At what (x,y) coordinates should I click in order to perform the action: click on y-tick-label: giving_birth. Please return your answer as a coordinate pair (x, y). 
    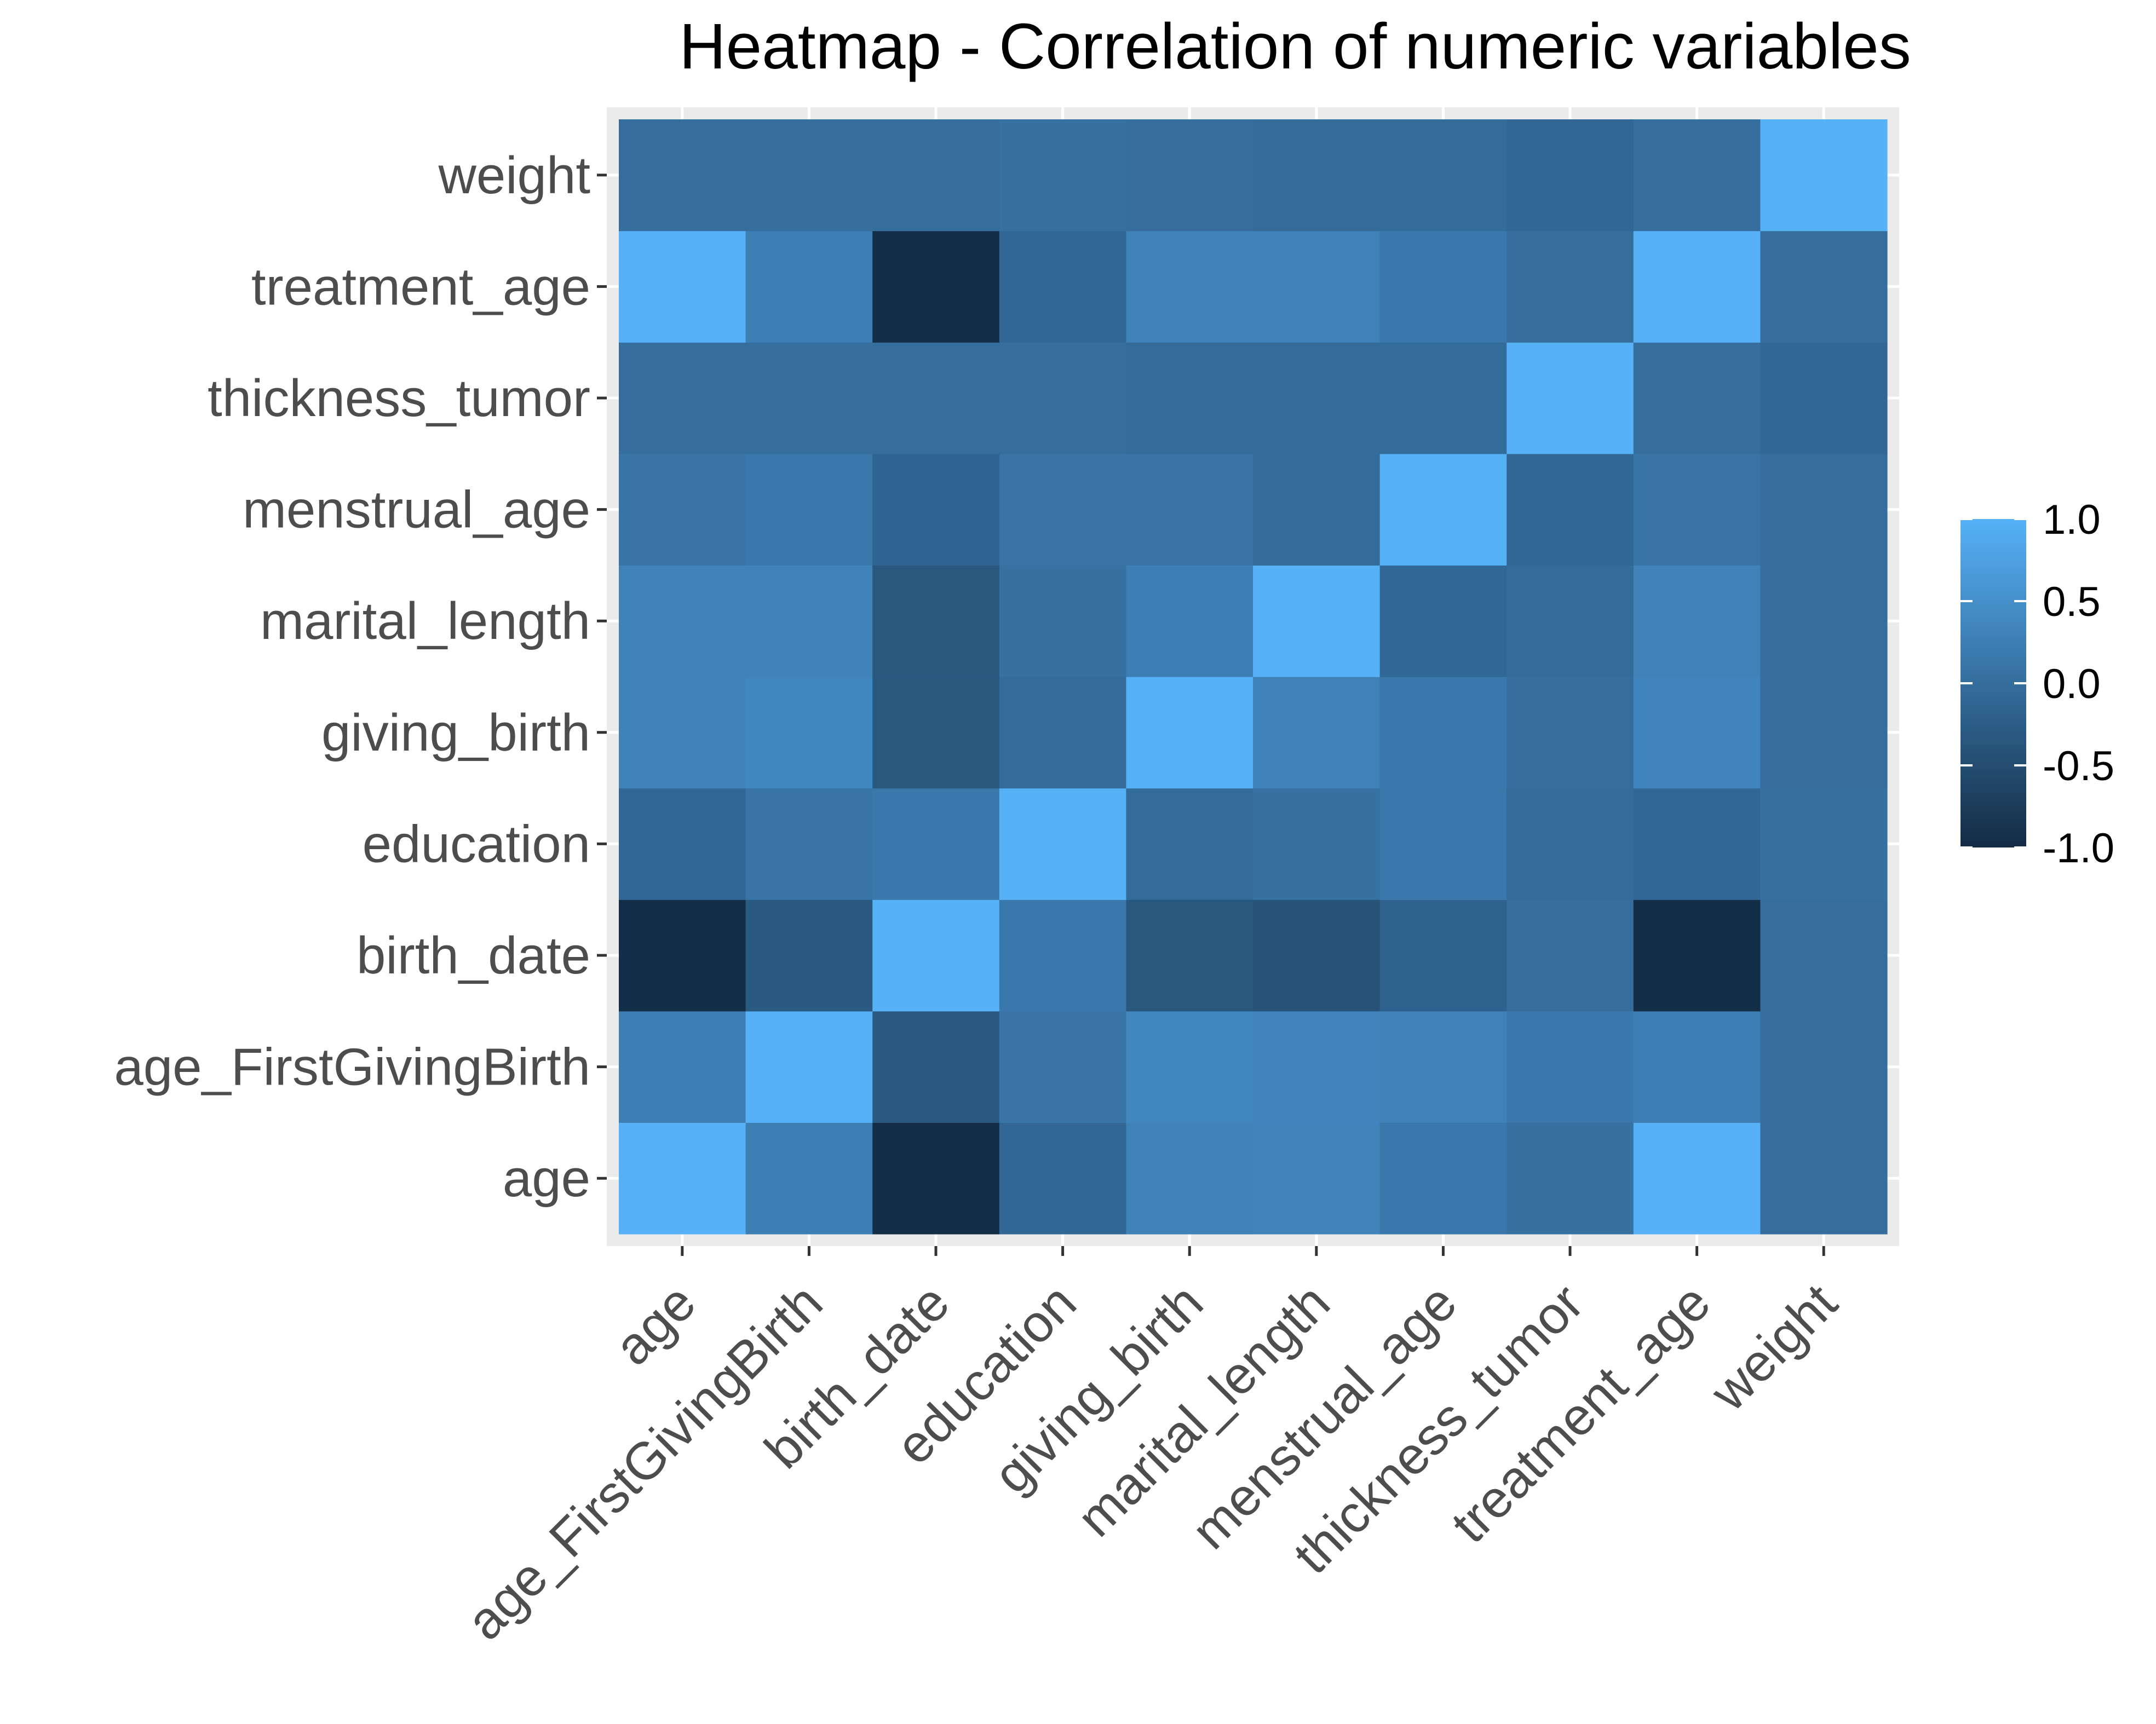
    Looking at the image, I should click on (456, 733).